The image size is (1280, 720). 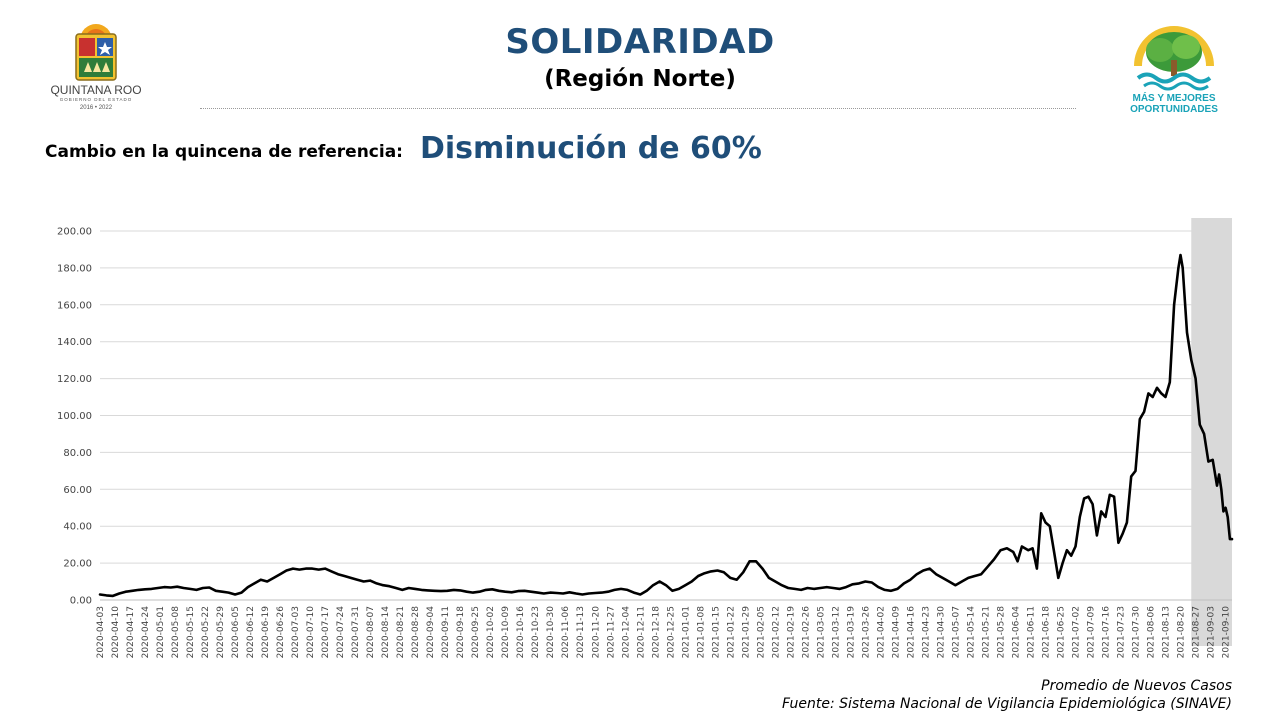 What do you see at coordinates (371, 632) in the screenshot?
I see `x-tick-label: 2020-08-07` at bounding box center [371, 632].